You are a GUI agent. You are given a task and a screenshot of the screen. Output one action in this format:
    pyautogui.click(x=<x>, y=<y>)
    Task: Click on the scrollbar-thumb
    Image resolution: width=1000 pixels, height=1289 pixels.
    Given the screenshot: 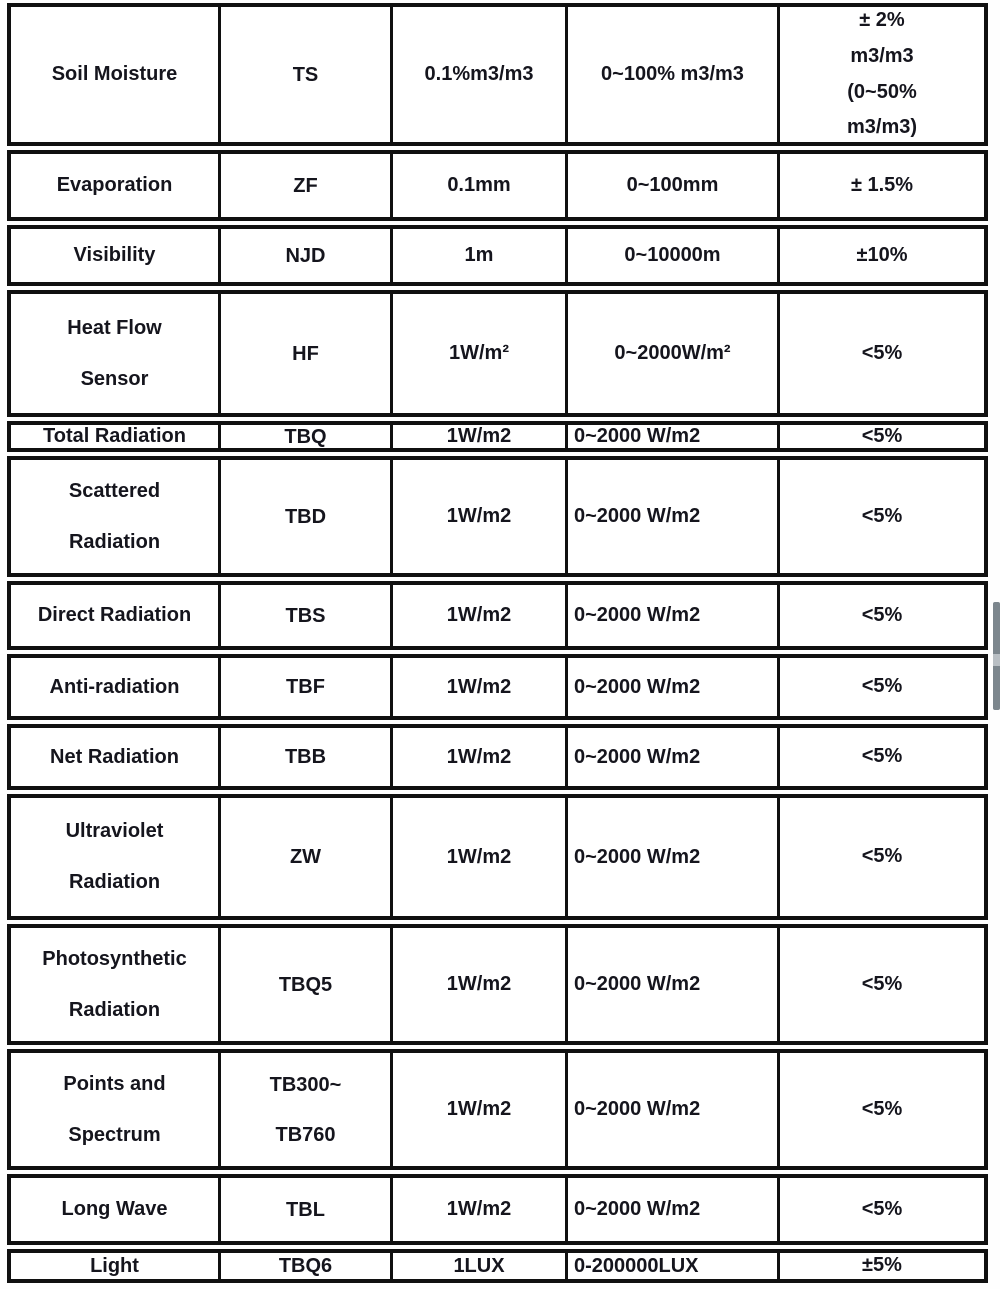 What is the action you would take?
    pyautogui.click(x=996, y=656)
    